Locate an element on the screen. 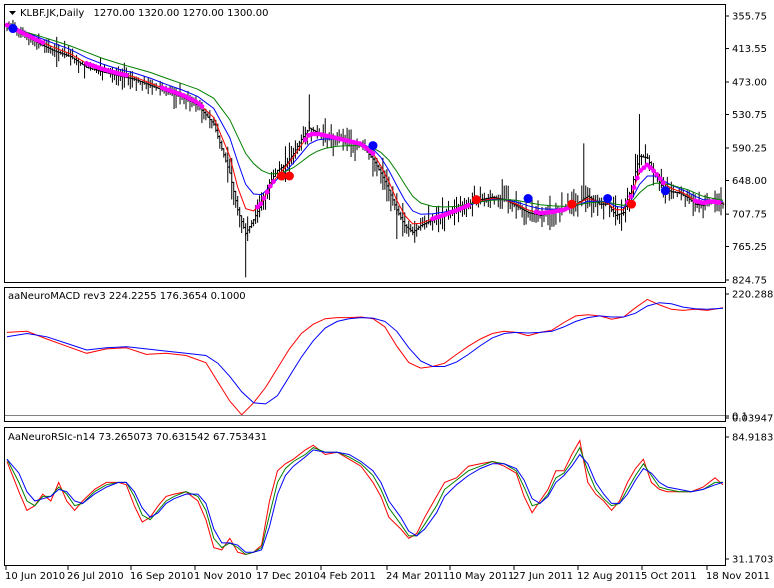  y-tick-label: 530.75 is located at coordinates (749, 115).